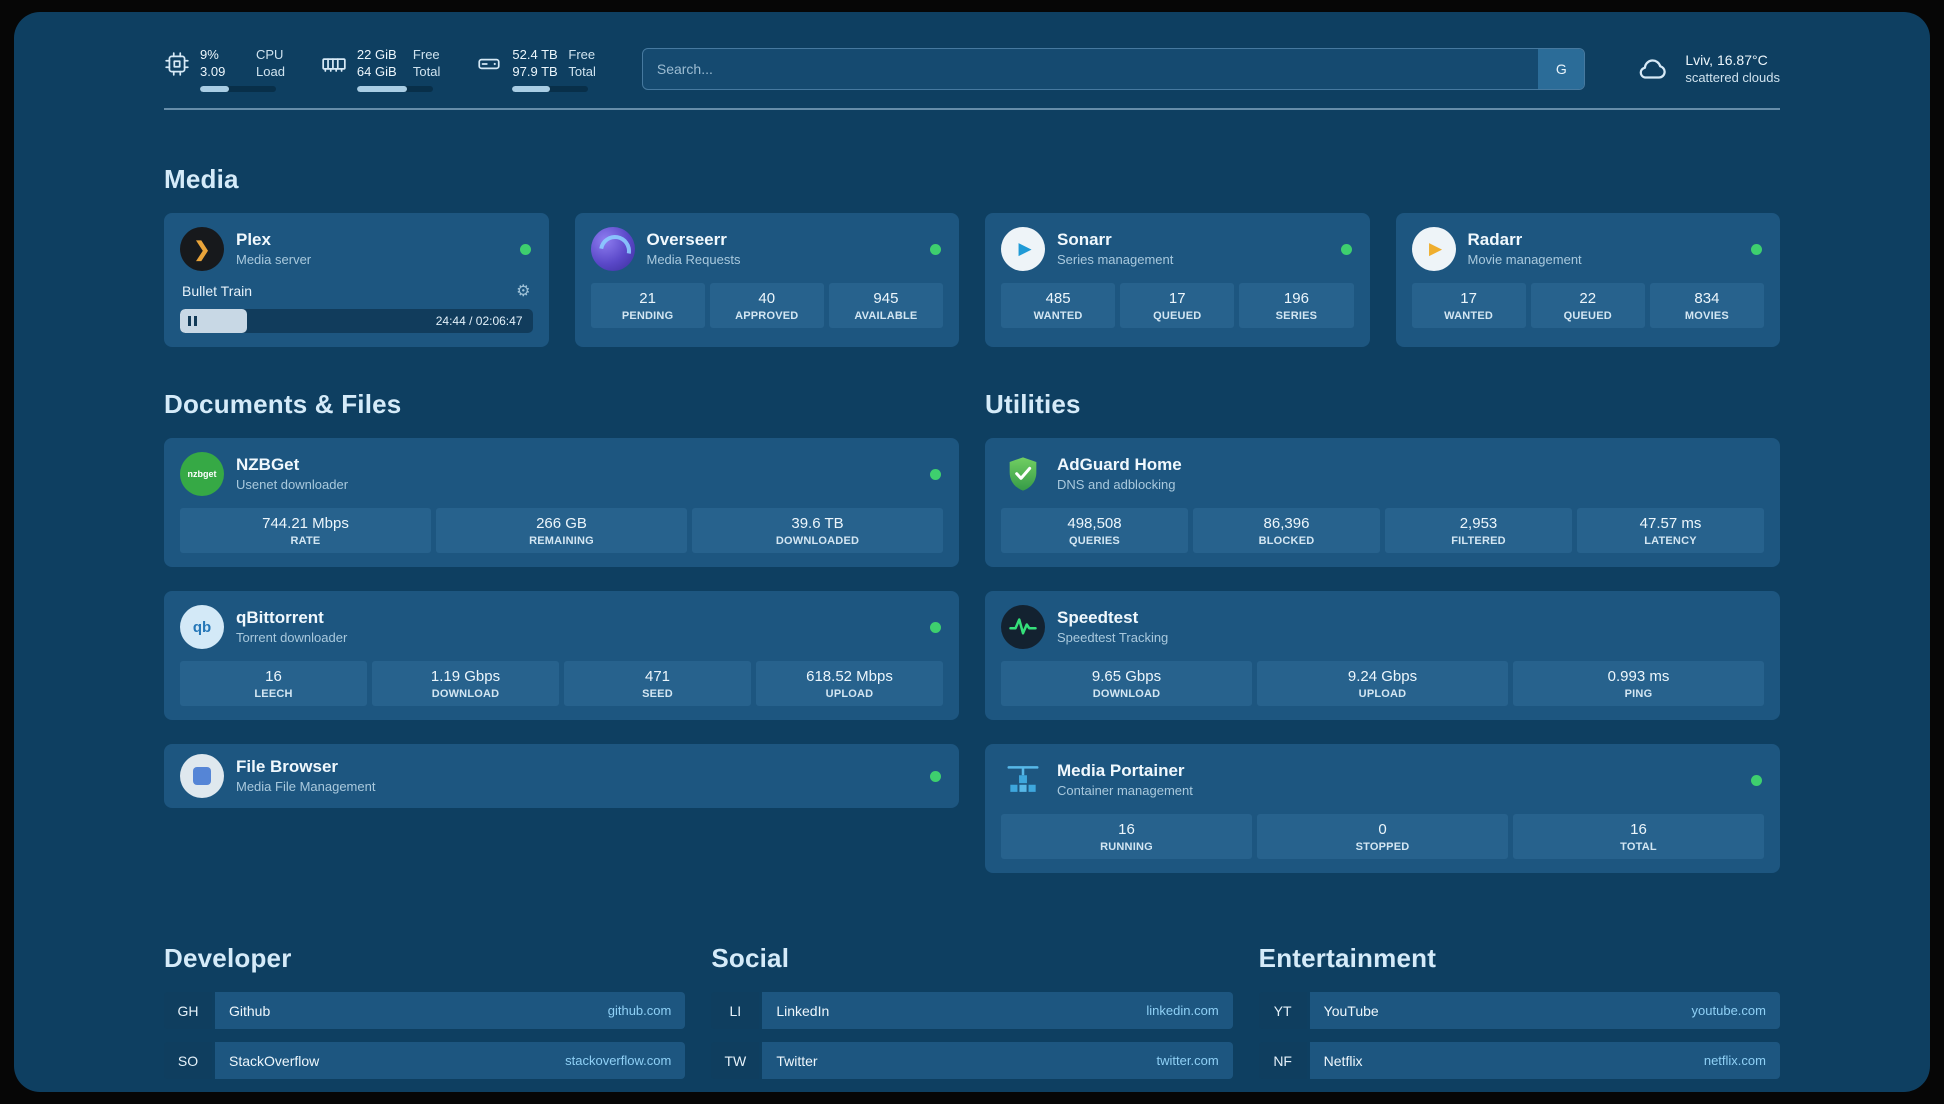 The image size is (1944, 1104). Describe the element at coordinates (1670, 530) in the screenshot. I see `stat-latency: 47.57 ms LATENCY` at that location.